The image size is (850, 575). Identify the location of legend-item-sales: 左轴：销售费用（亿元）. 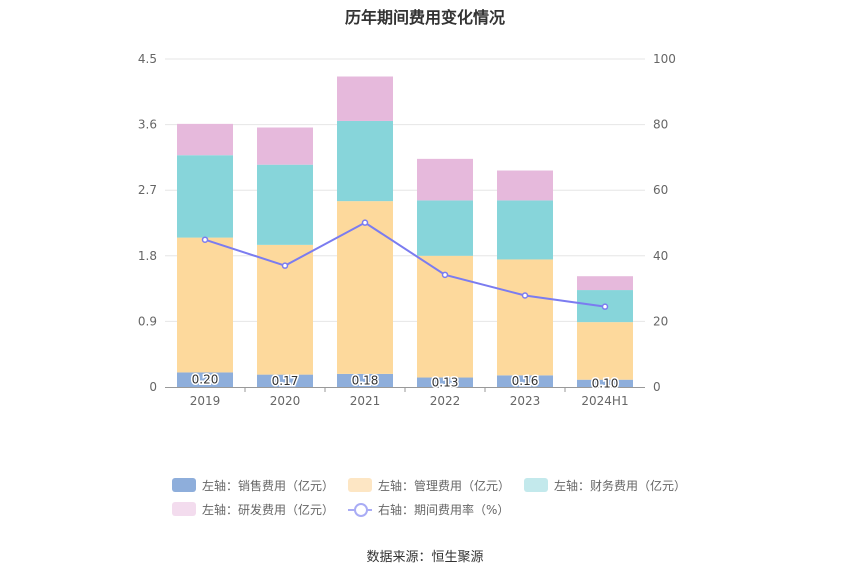
(253, 485).